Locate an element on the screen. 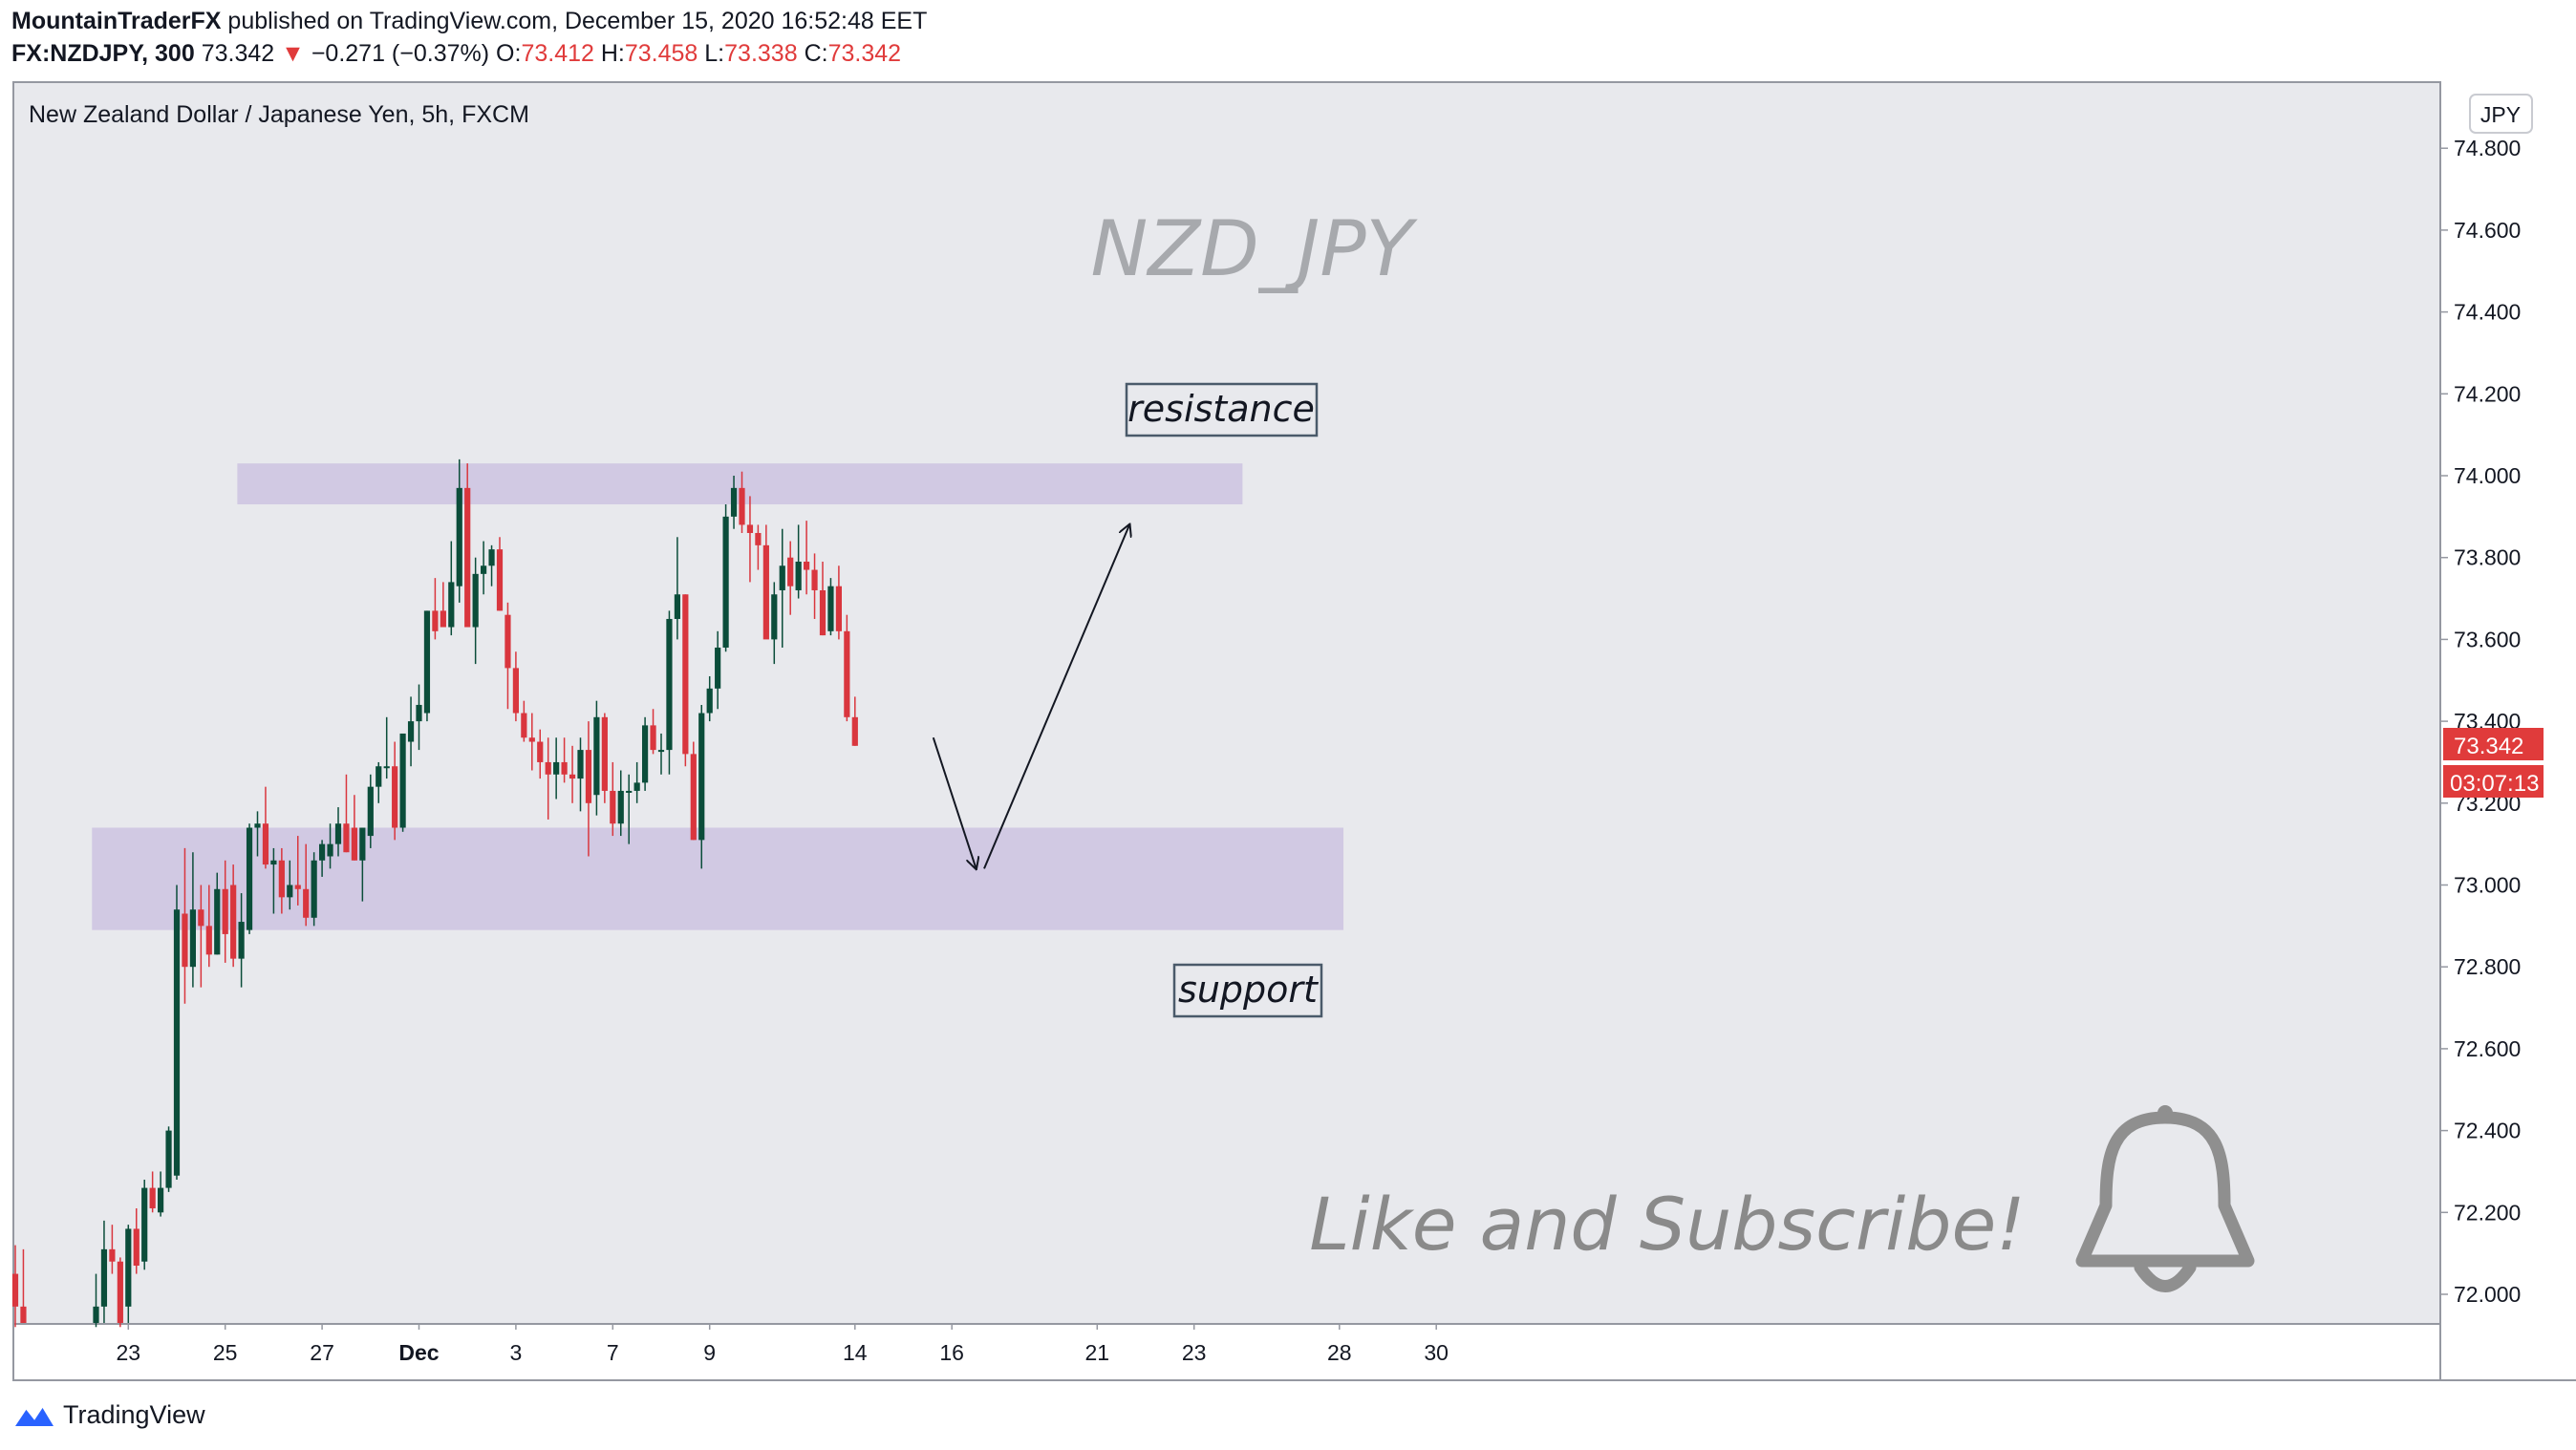 The width and height of the screenshot is (2576, 1450). like-subscribe-text: Like and Subscribe! is located at coordinates (1667, 1224).